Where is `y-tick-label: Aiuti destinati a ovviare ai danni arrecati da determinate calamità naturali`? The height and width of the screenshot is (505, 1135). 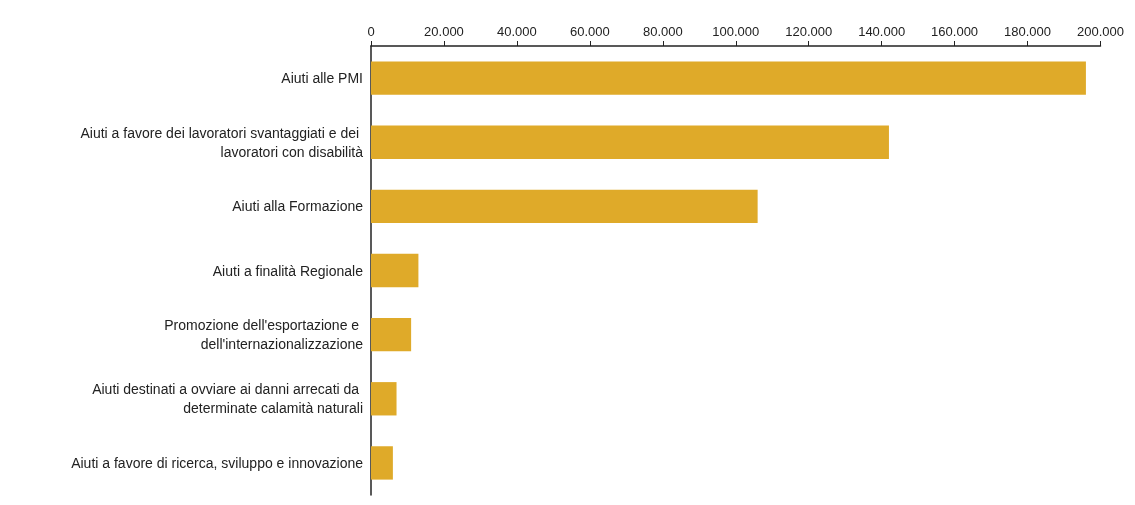
y-tick-label: Aiuti destinati a ovviare ai danni arrecati da determinate calamità naturali is located at coordinates (227, 399).